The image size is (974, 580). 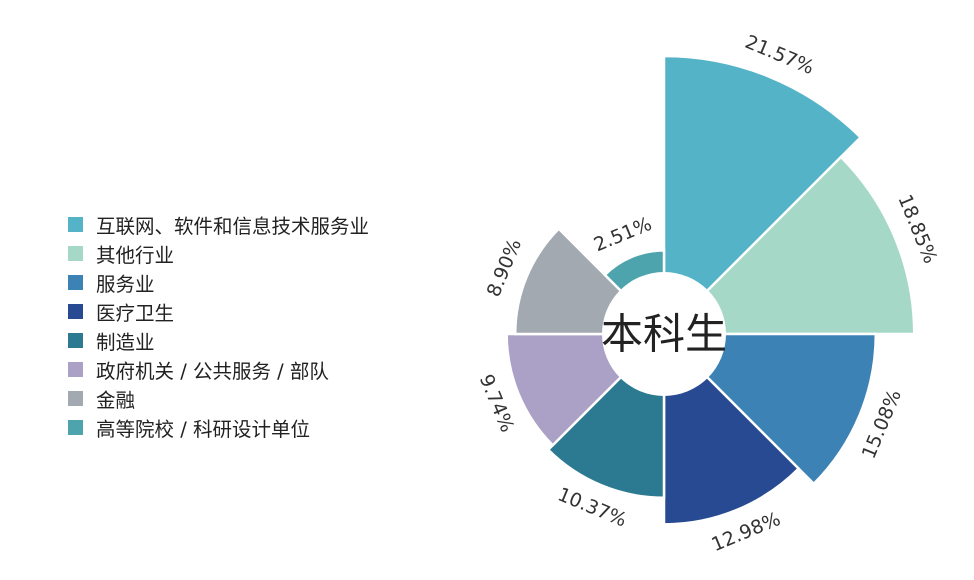 What do you see at coordinates (116, 400) in the screenshot?
I see `legend-label: 金融` at bounding box center [116, 400].